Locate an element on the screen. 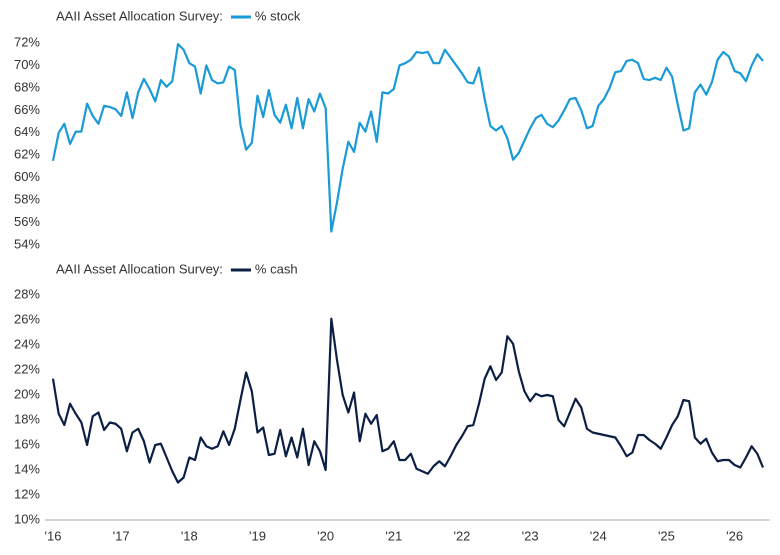 Image resolution: width=780 pixels, height=555 pixels. y-tick-label: 72% is located at coordinates (27, 41).